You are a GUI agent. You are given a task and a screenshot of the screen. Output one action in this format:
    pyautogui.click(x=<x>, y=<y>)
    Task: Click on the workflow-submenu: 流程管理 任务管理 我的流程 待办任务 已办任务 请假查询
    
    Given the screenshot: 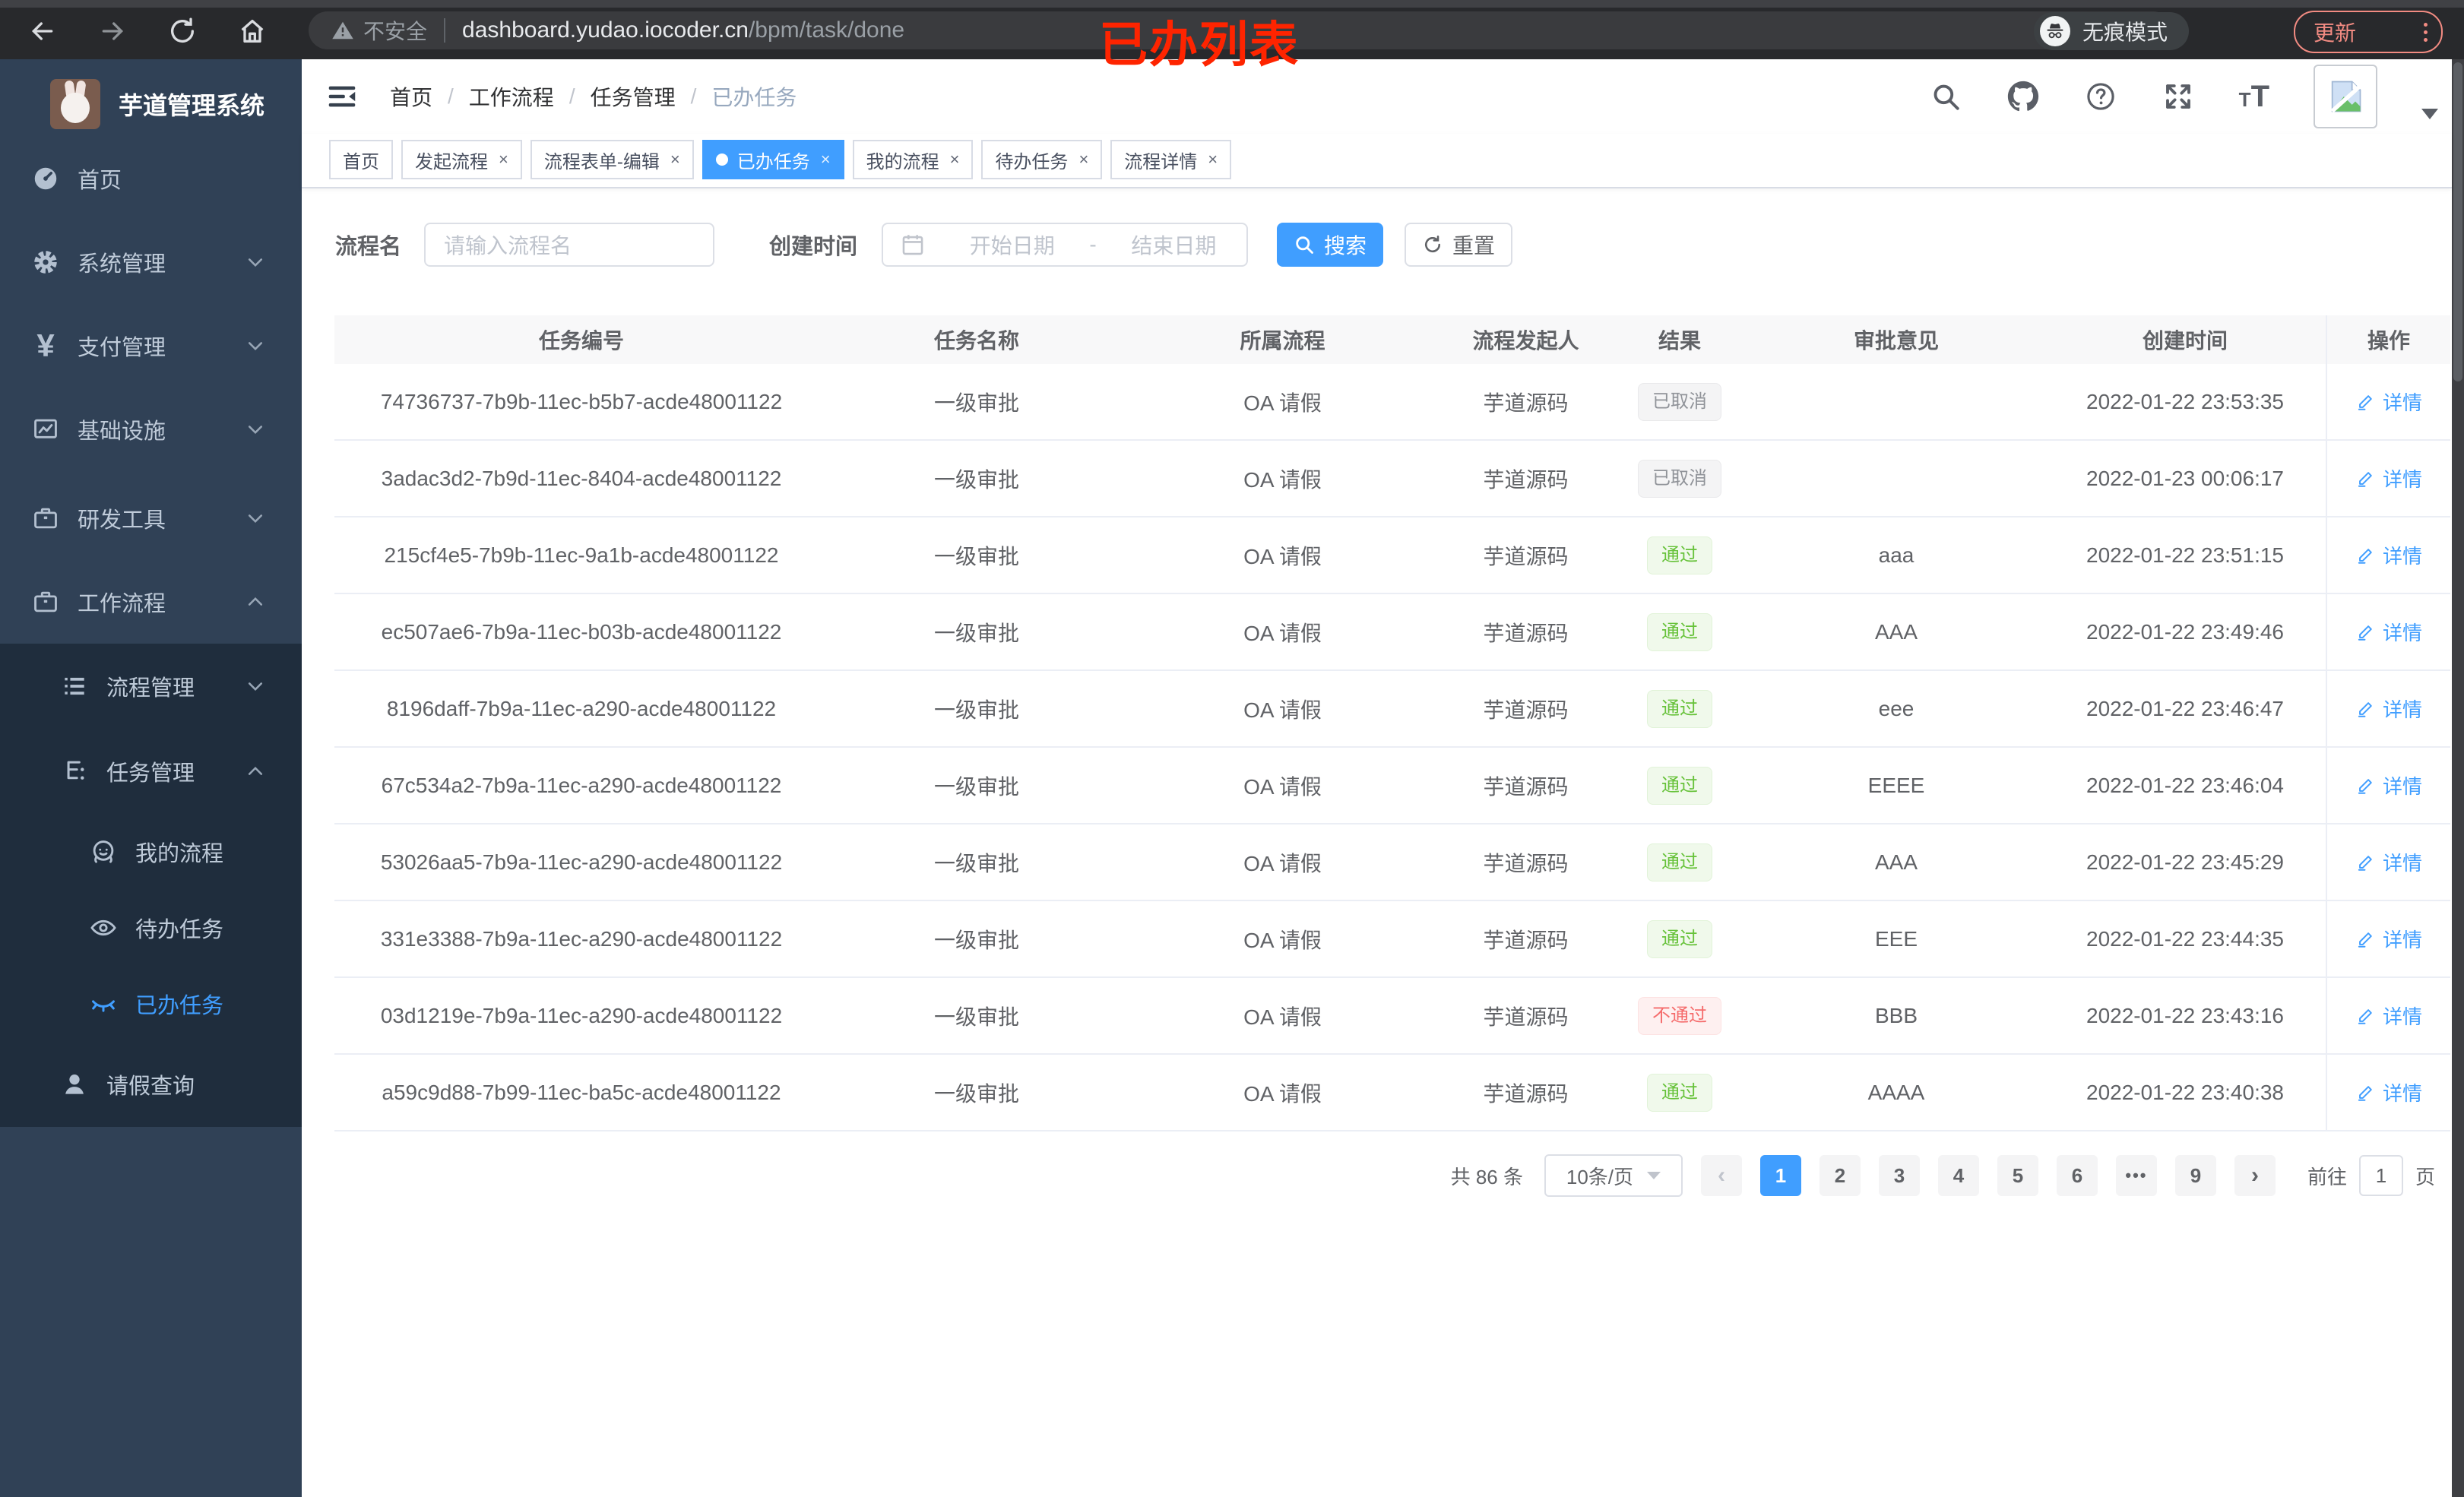 What is the action you would take?
    pyautogui.click(x=151, y=885)
    